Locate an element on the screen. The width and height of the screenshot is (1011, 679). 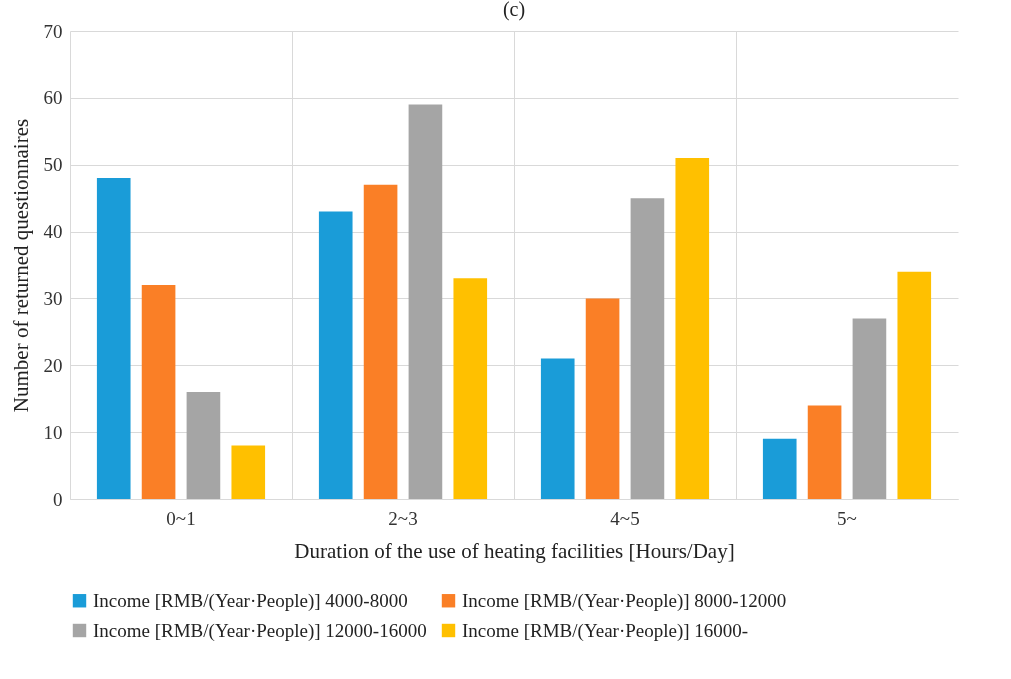
y-tick-label: 20 is located at coordinates (53, 365).